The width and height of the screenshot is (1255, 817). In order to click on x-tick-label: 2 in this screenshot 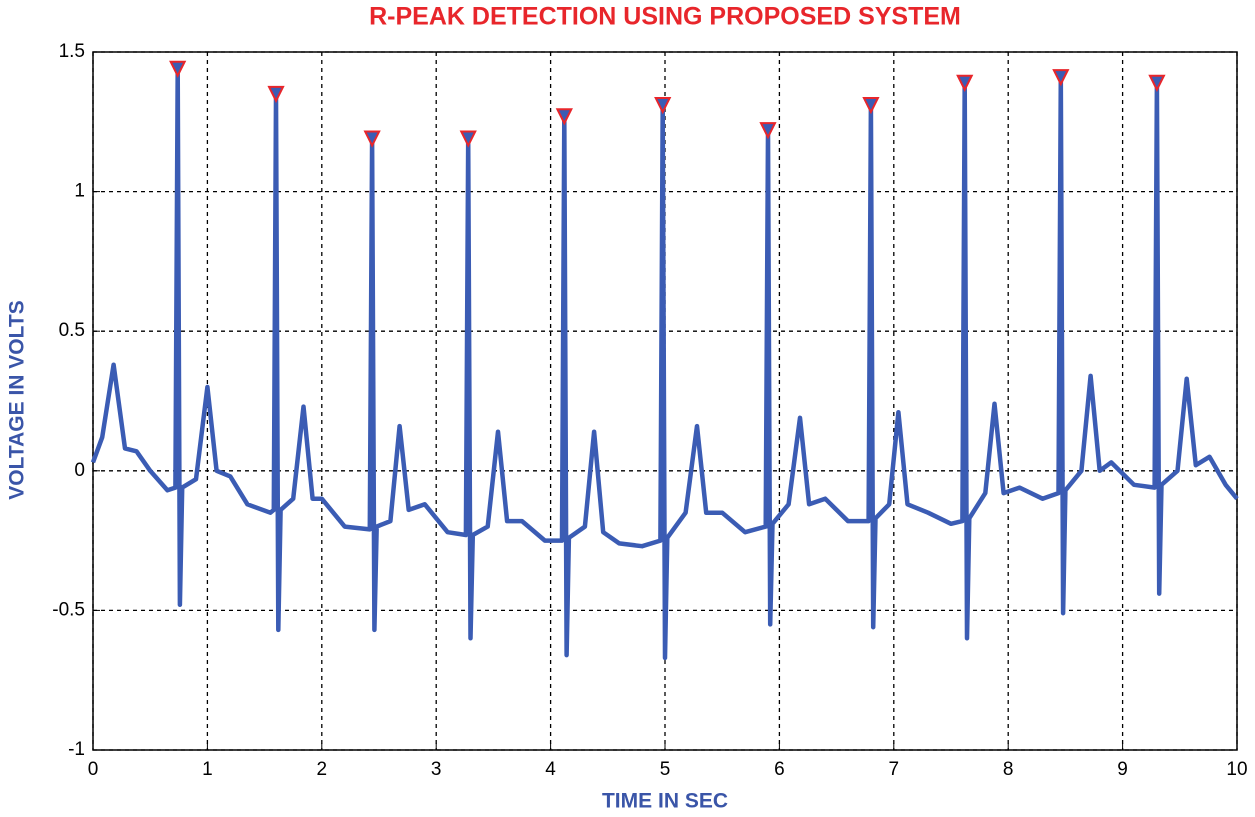, I will do `click(322, 769)`.